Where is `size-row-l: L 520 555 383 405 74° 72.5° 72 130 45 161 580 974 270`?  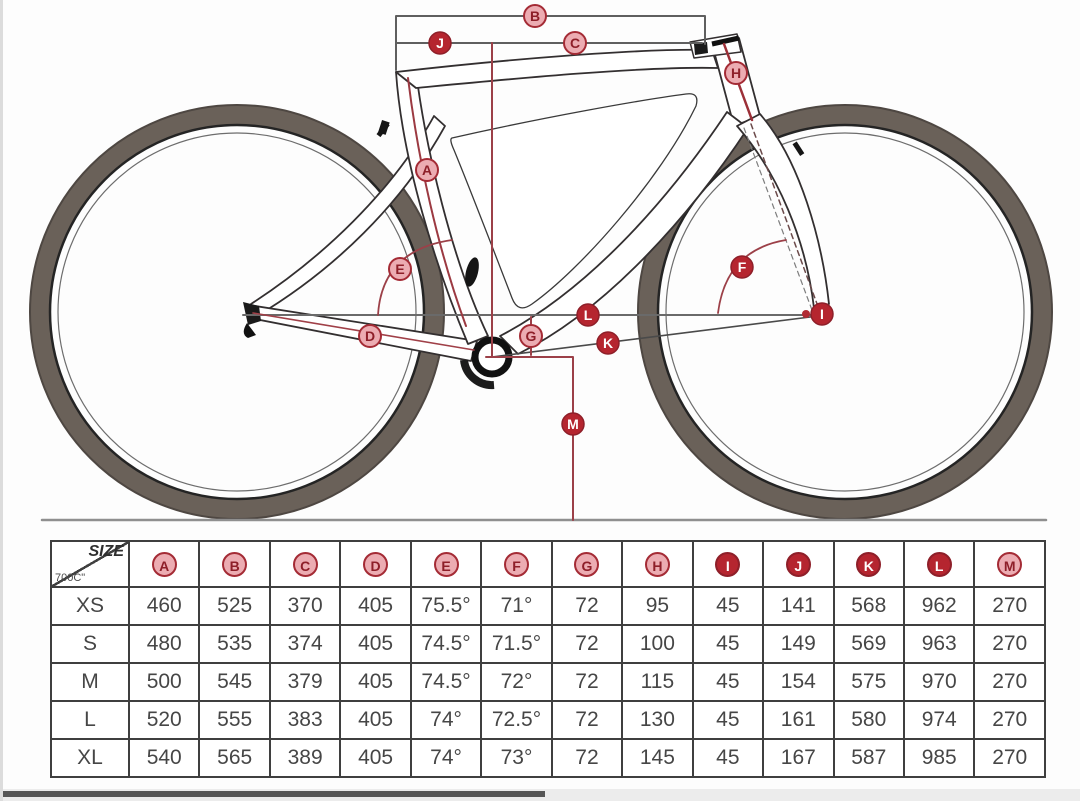 size-row-l: L 520 555 383 405 74° 72.5° 72 130 45 161 580 974 270 is located at coordinates (548, 720).